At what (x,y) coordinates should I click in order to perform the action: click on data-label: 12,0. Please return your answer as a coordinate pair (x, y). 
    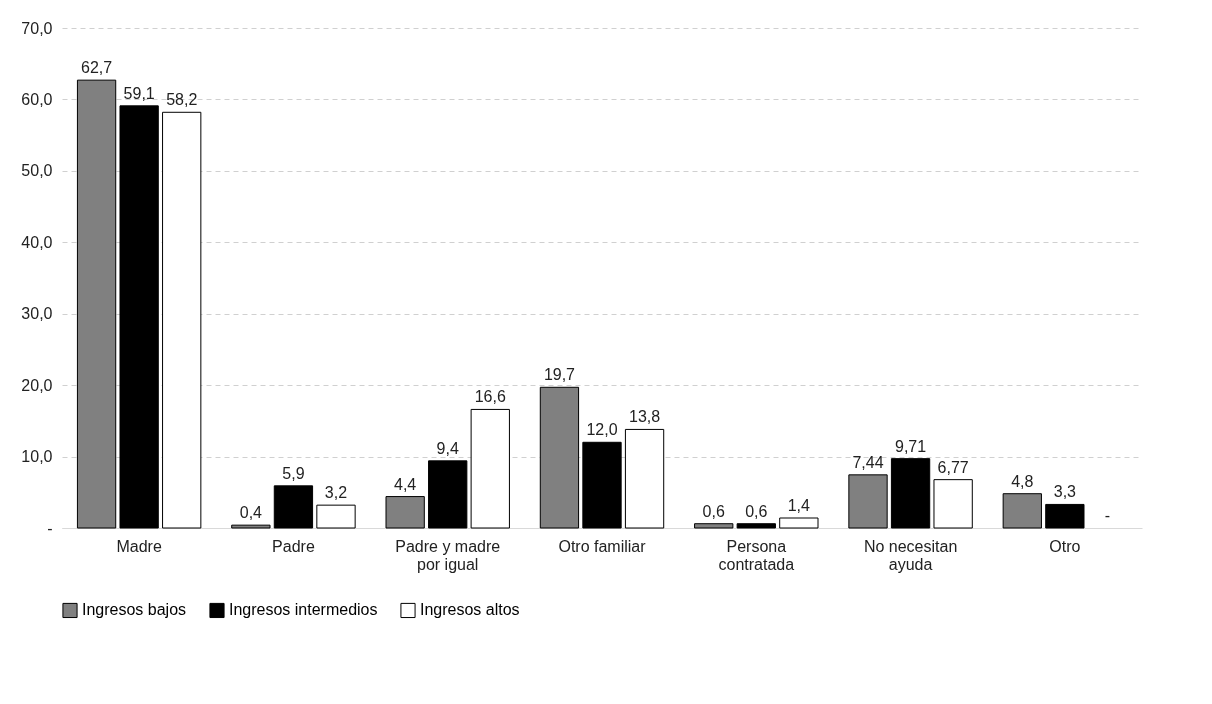
    Looking at the image, I should click on (602, 430).